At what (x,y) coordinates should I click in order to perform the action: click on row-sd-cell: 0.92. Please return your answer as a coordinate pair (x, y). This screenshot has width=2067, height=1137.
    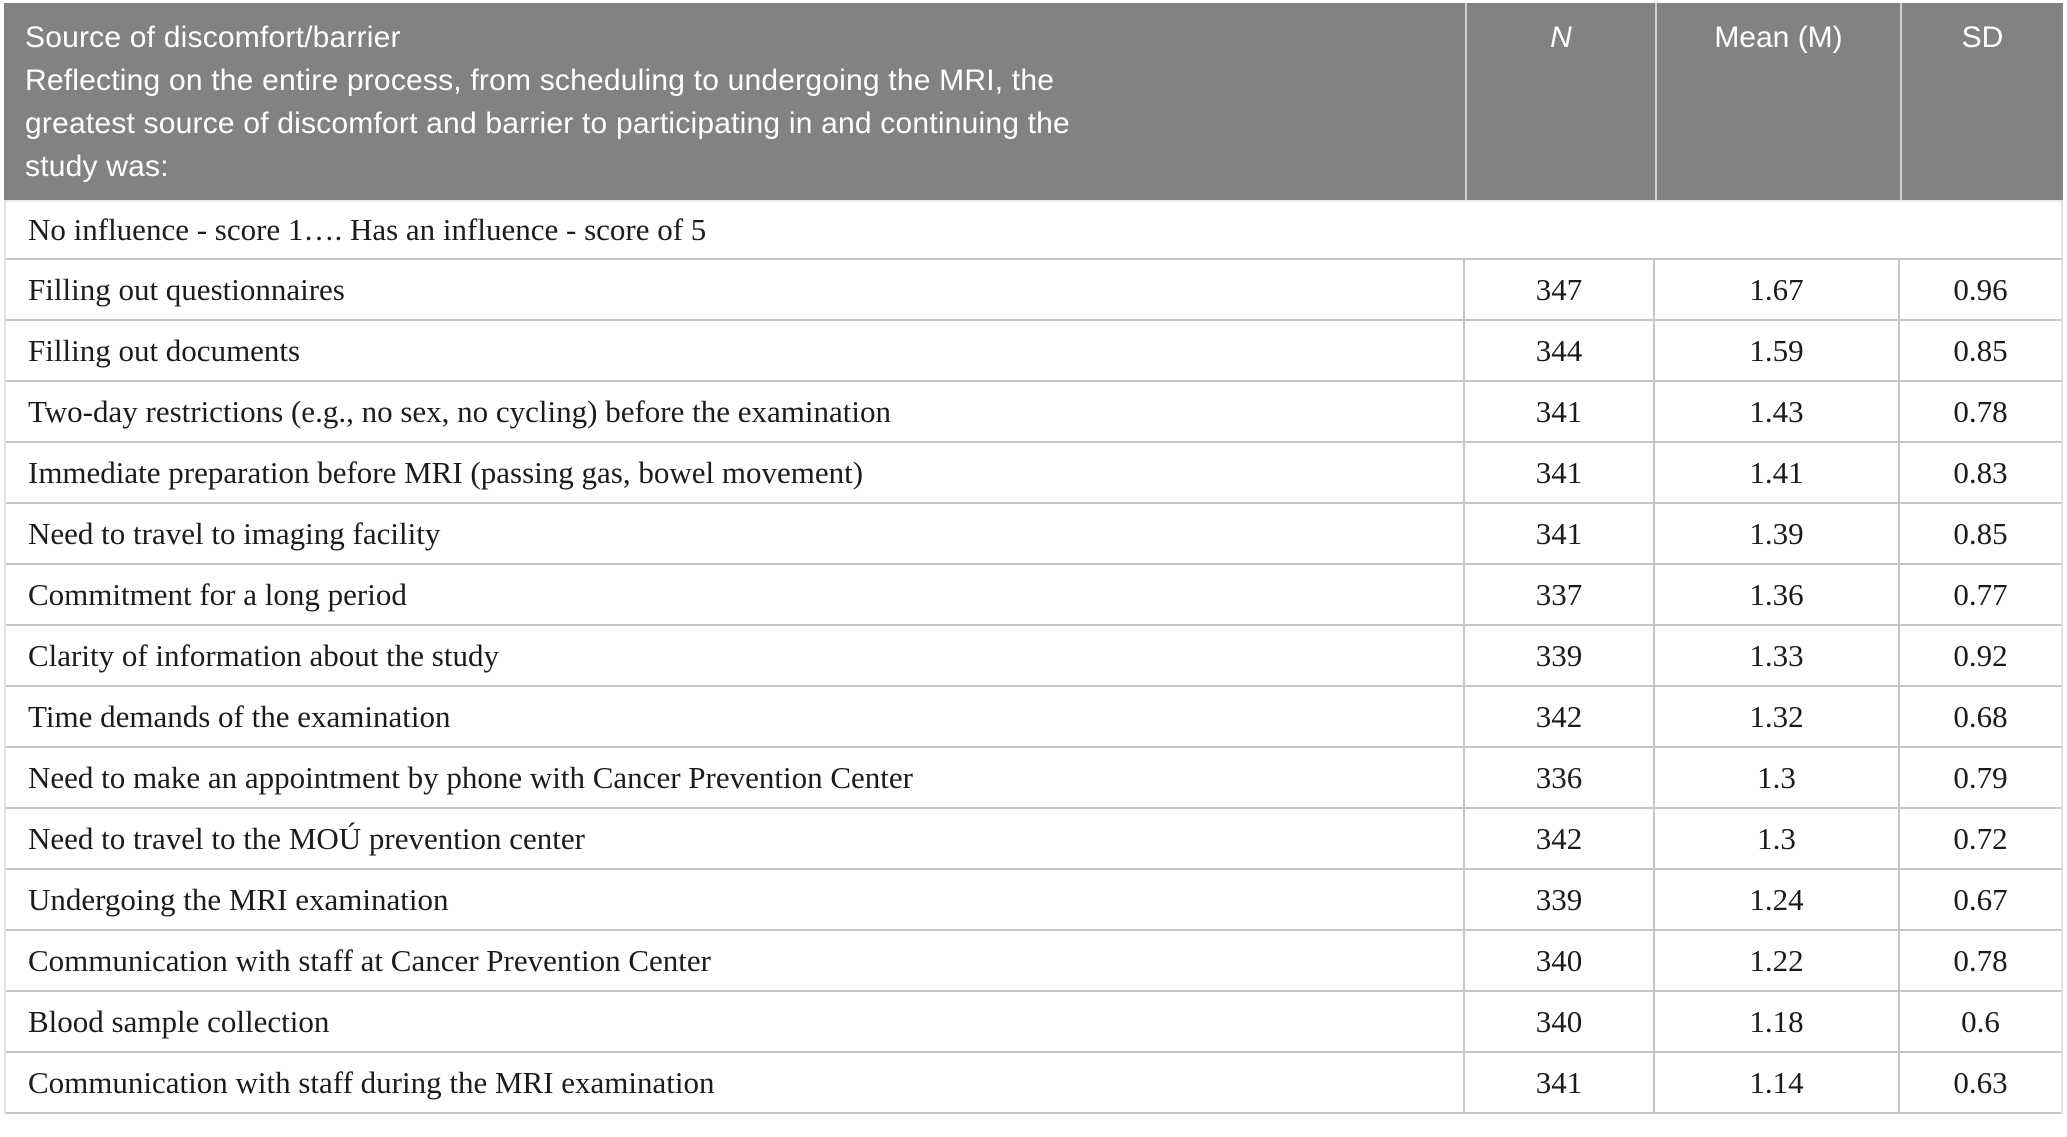
    Looking at the image, I should click on (1979, 655).